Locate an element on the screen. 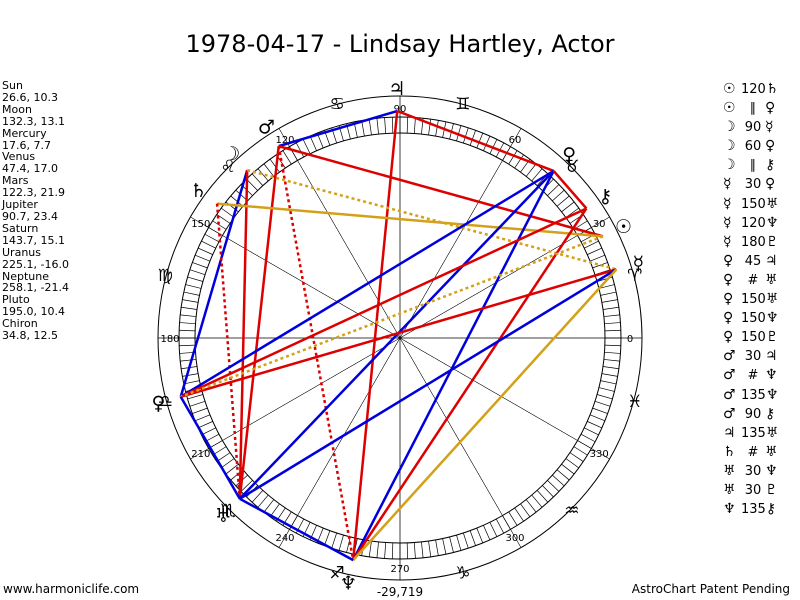 The width and height of the screenshot is (800, 600). planet-position-mercury: 17.6, 7.7 is located at coordinates (26, 145).